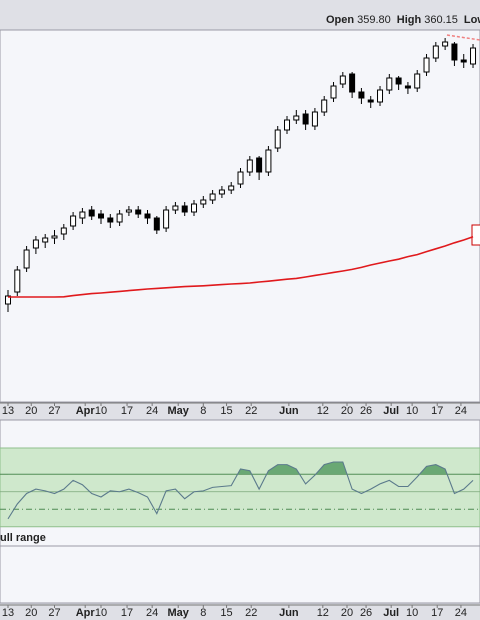  What do you see at coordinates (240, 574) in the screenshot?
I see `empty-panel` at bounding box center [240, 574].